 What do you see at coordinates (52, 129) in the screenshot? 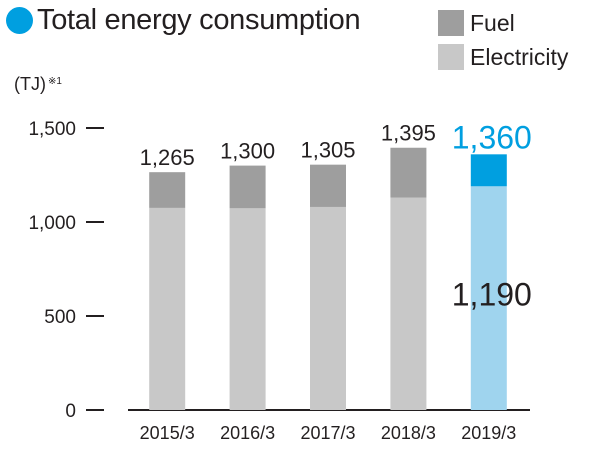
I see `y-tick-label: 1,500` at bounding box center [52, 129].